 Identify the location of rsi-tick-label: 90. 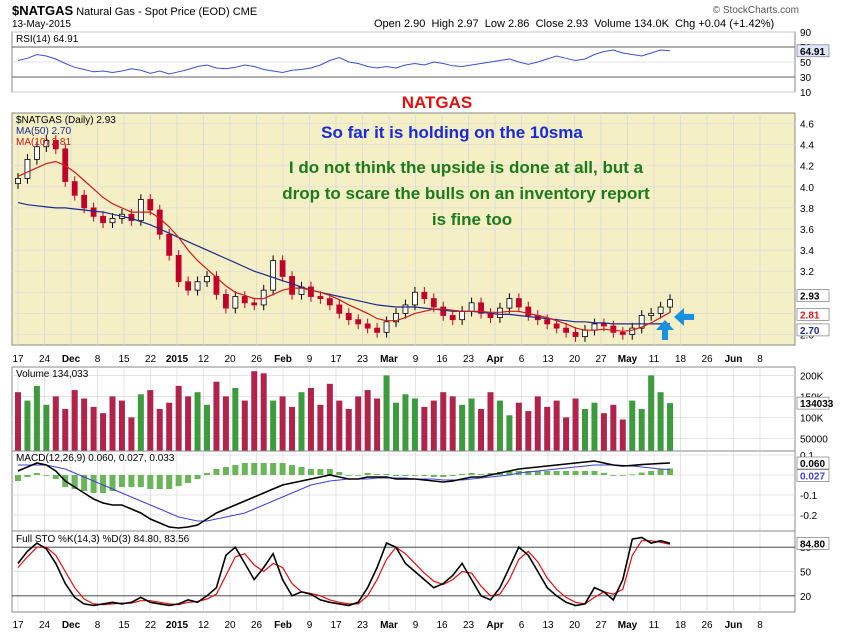
(806, 33).